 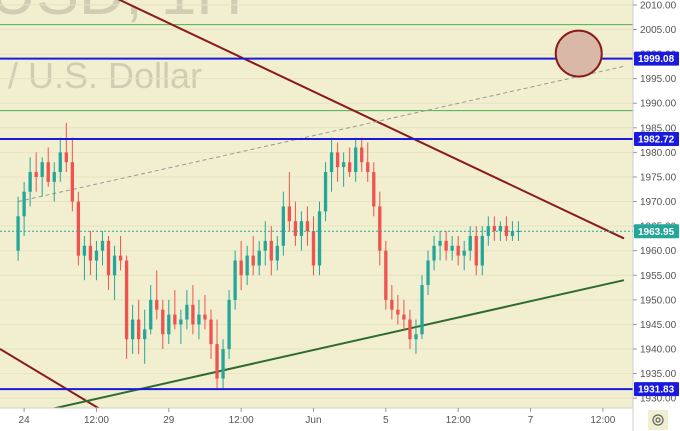 I want to click on y-tick-label: 1970.00, so click(x=658, y=202).